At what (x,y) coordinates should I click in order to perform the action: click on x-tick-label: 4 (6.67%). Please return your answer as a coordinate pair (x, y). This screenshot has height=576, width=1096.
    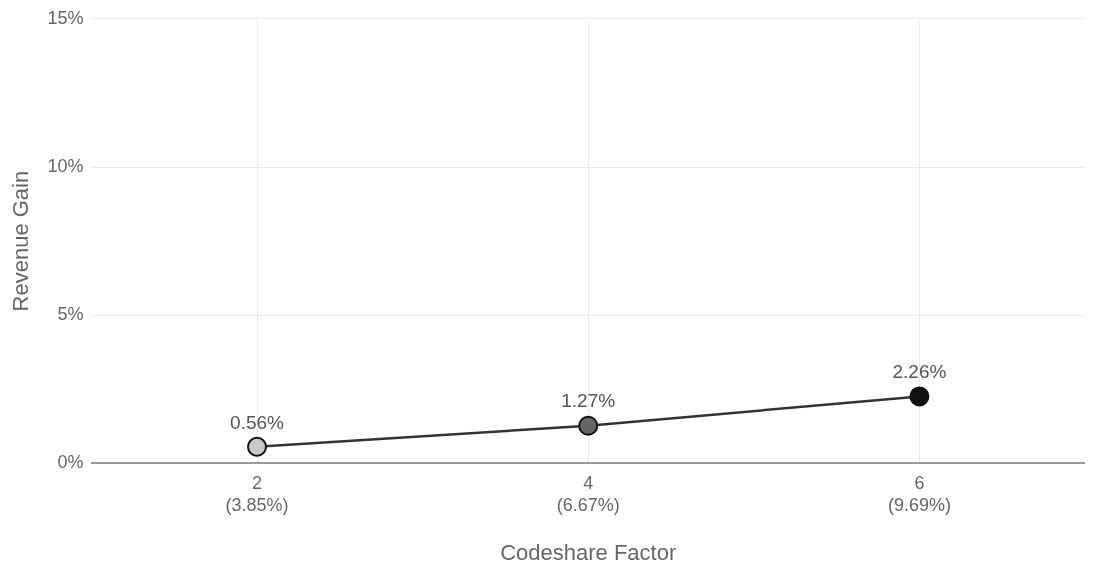
    Looking at the image, I should click on (588, 494).